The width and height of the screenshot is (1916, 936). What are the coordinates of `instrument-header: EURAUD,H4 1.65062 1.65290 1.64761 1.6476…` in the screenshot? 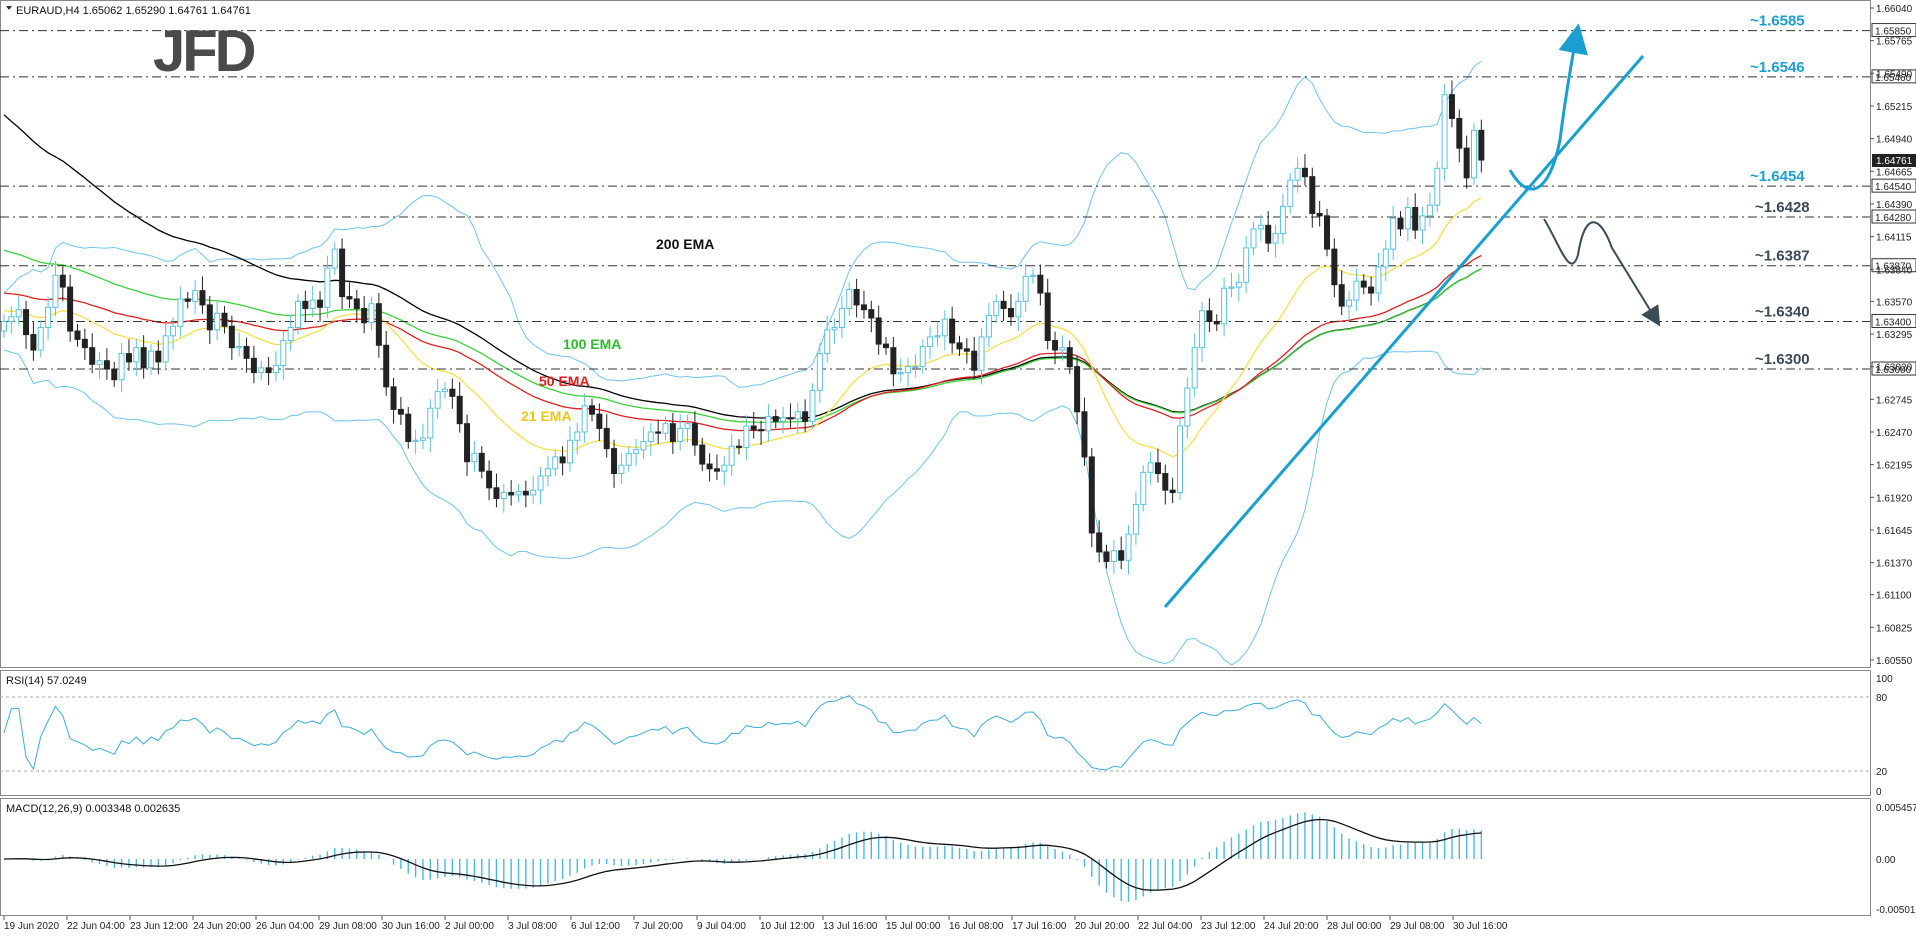 It's located at (133, 11).